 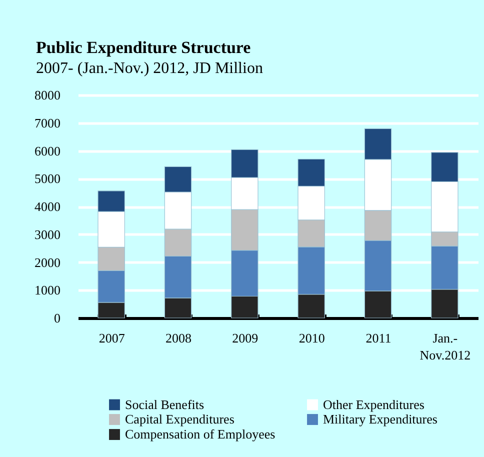 I want to click on legend-label: Capital Expenditures, so click(x=179, y=419).